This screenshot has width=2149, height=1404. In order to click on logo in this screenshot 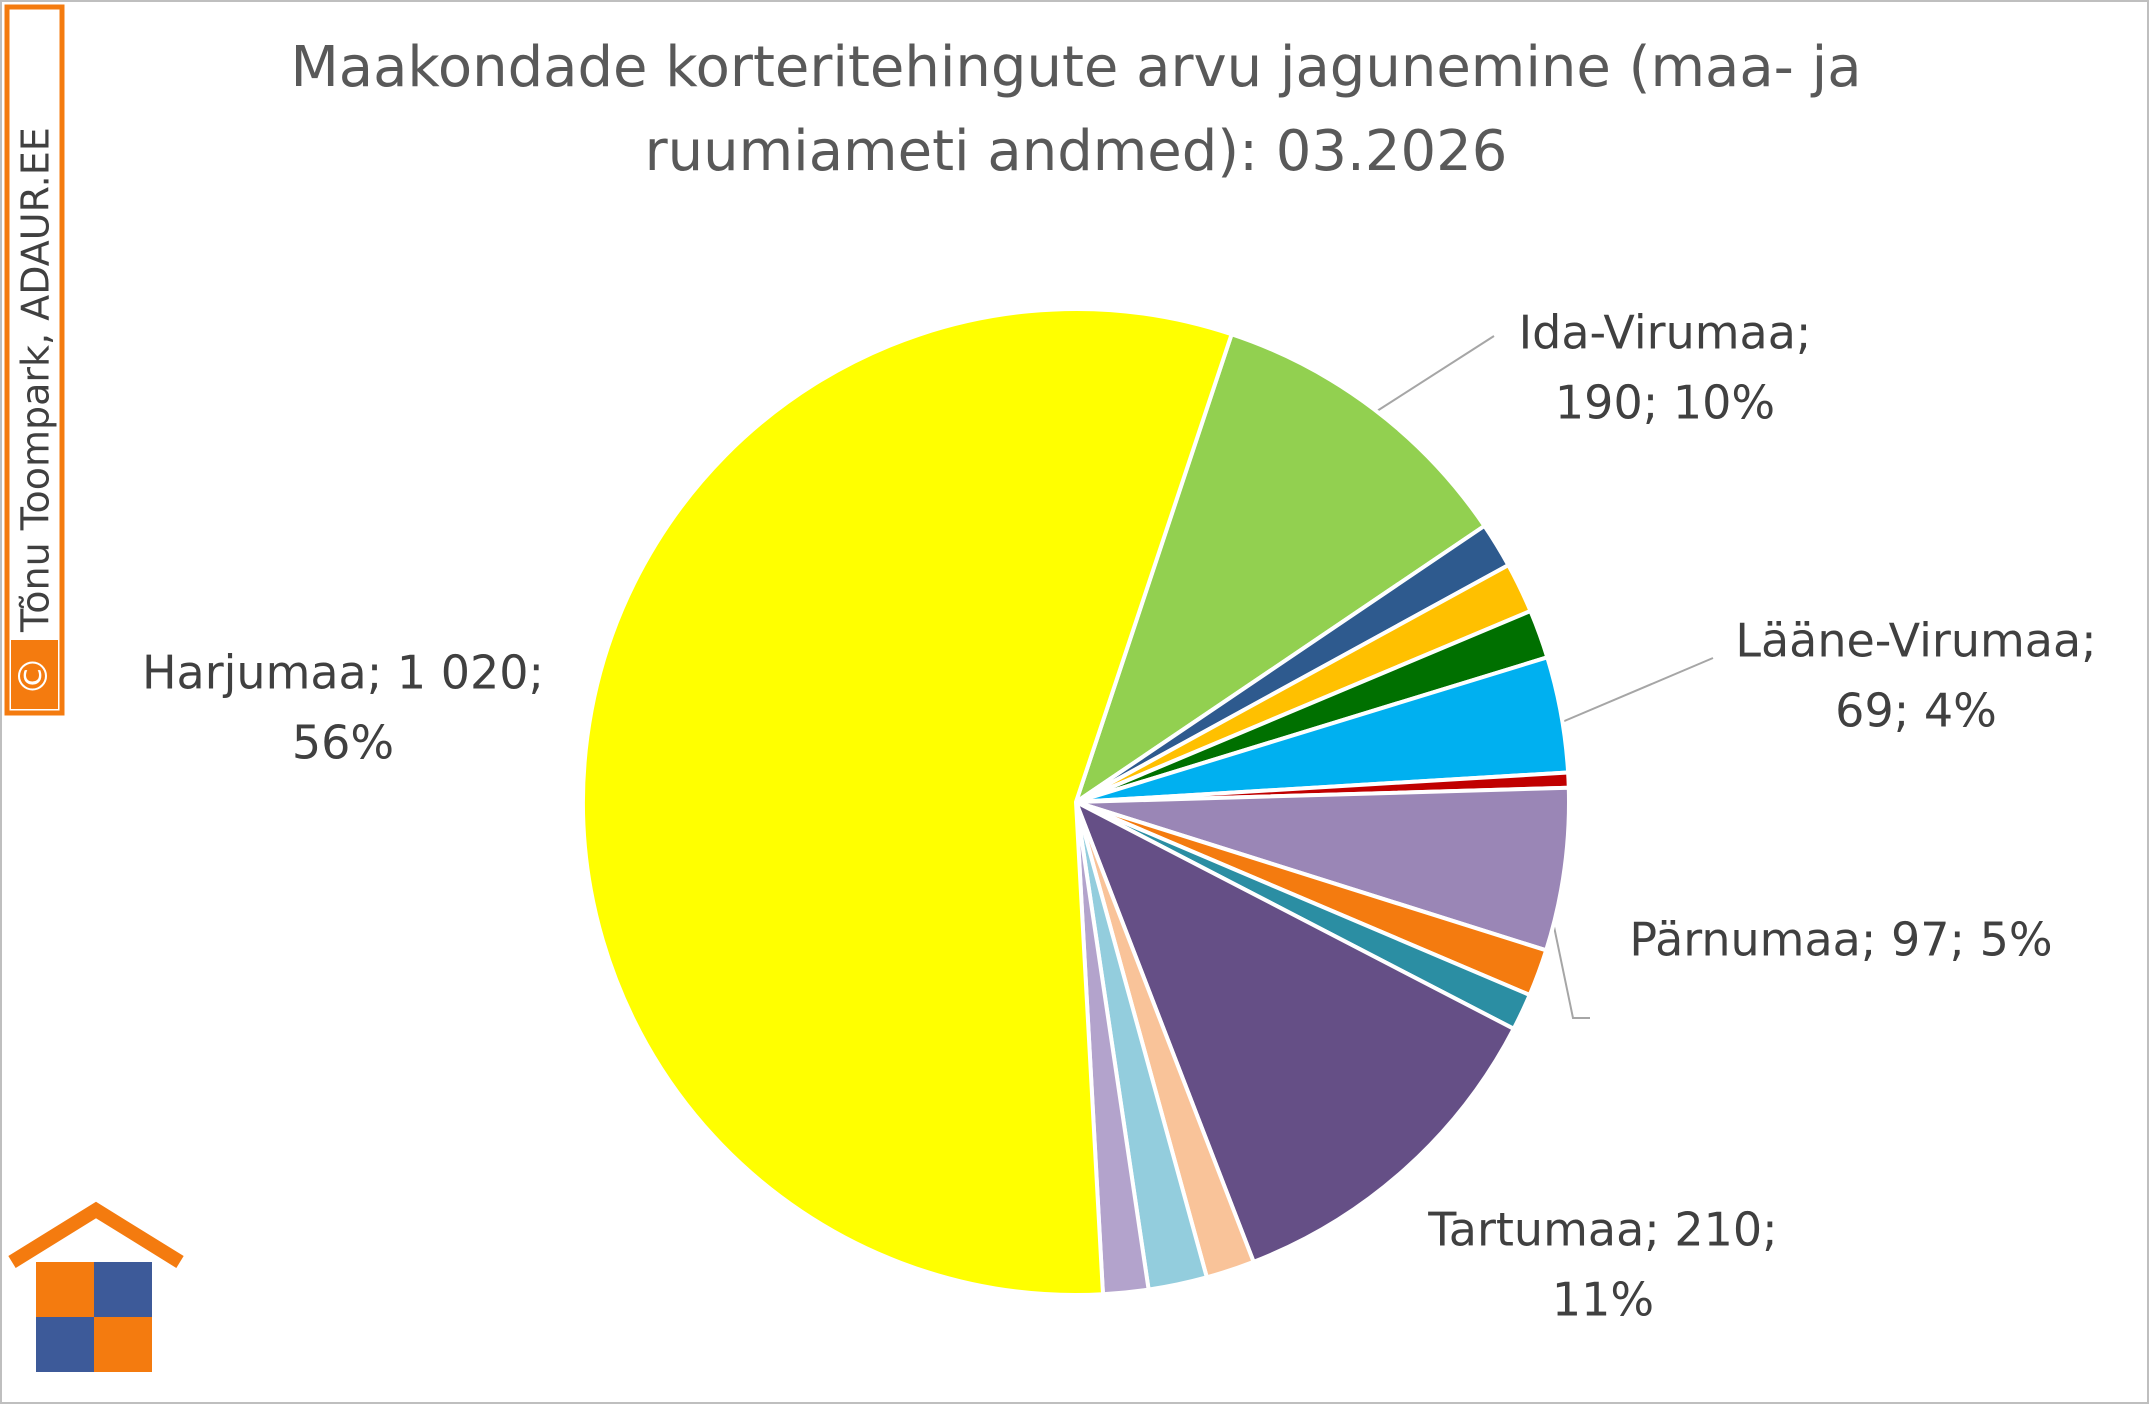, I will do `click(96, 1286)`.